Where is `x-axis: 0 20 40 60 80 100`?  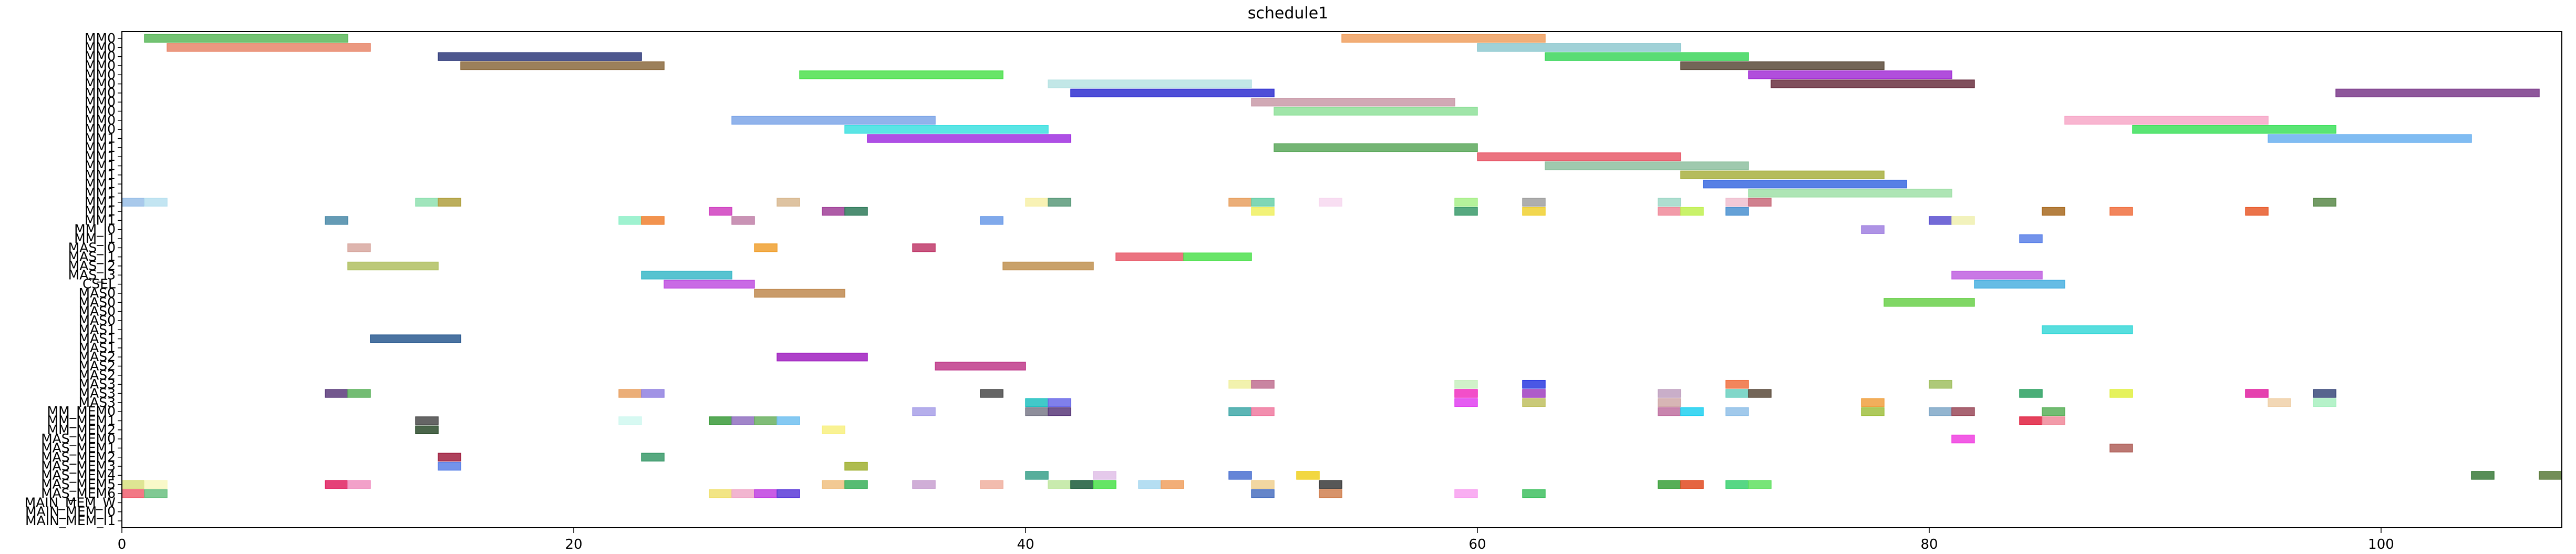
x-axis: 0 20 40 60 80 100 is located at coordinates (1256, 540).